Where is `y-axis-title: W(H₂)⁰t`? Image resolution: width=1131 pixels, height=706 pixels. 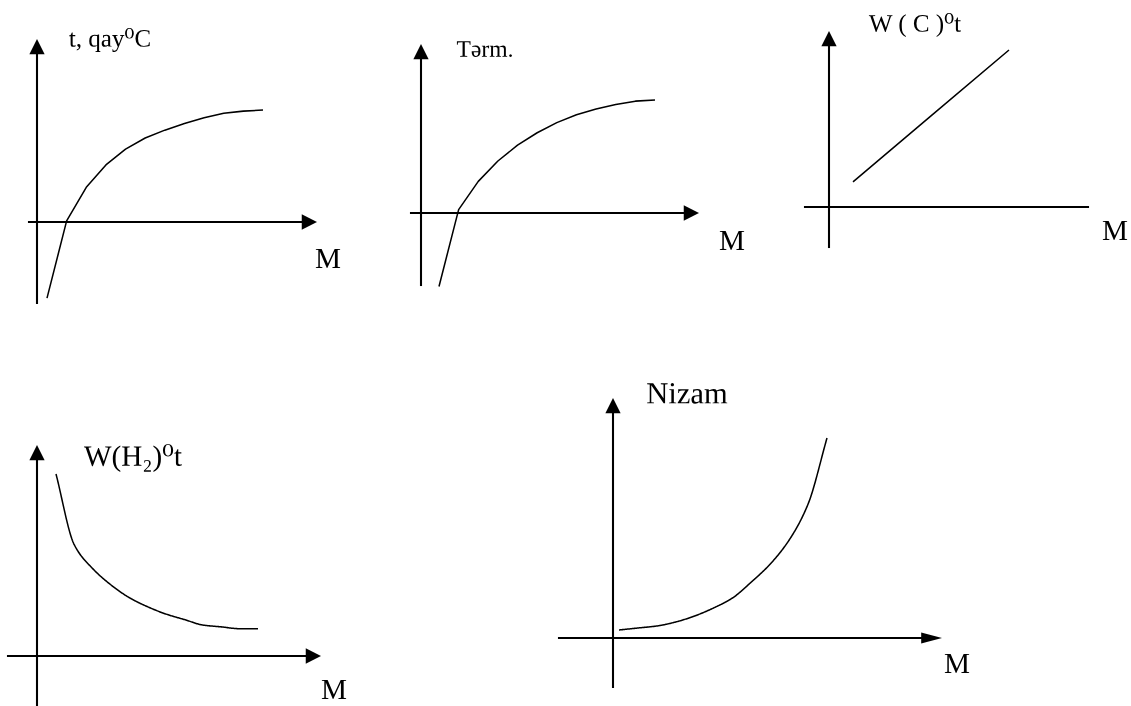
y-axis-title: W(H₂)⁰t is located at coordinates (133, 458).